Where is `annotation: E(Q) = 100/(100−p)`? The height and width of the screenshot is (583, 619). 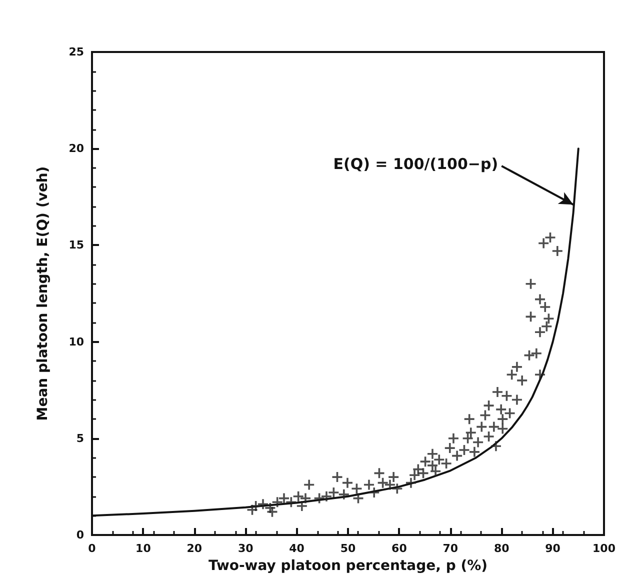
annotation: E(Q) = 100/(100−p) is located at coordinates (415, 164).